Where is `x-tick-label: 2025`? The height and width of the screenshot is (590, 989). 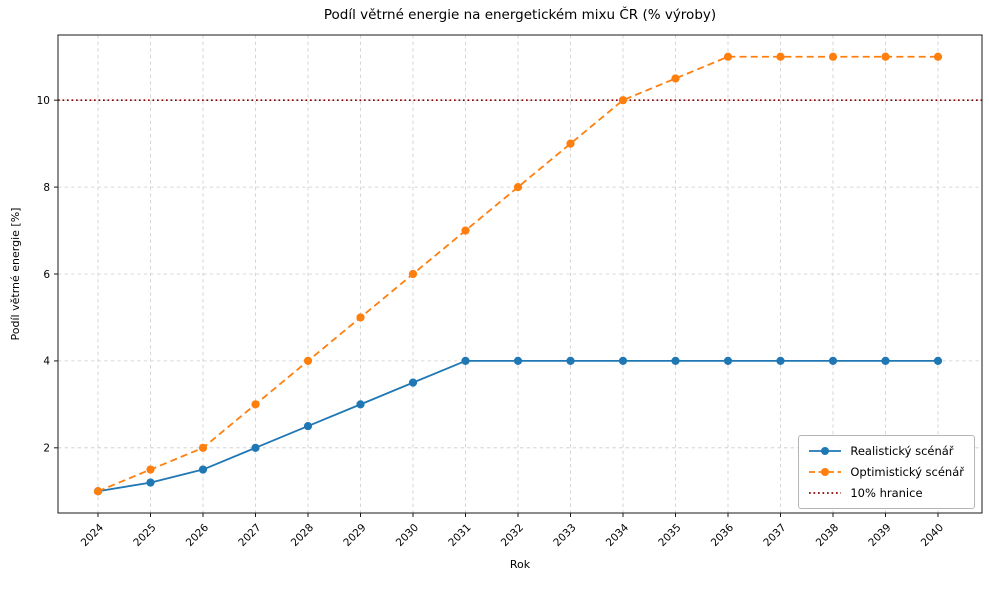
x-tick-label: 2025 is located at coordinates (144, 535).